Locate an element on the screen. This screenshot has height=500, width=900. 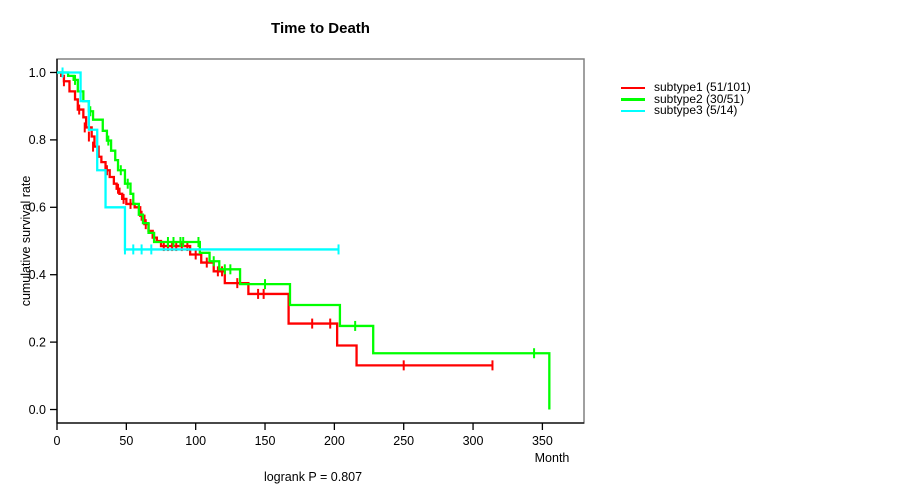
y-axis-label: cumulative survival rate is located at coordinates (26, 241).